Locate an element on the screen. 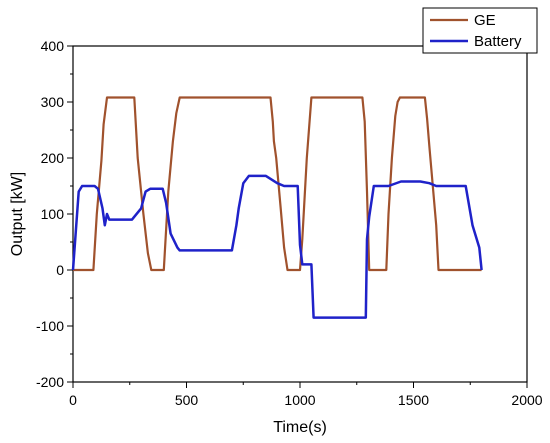  legend-box is located at coordinates (480, 30).